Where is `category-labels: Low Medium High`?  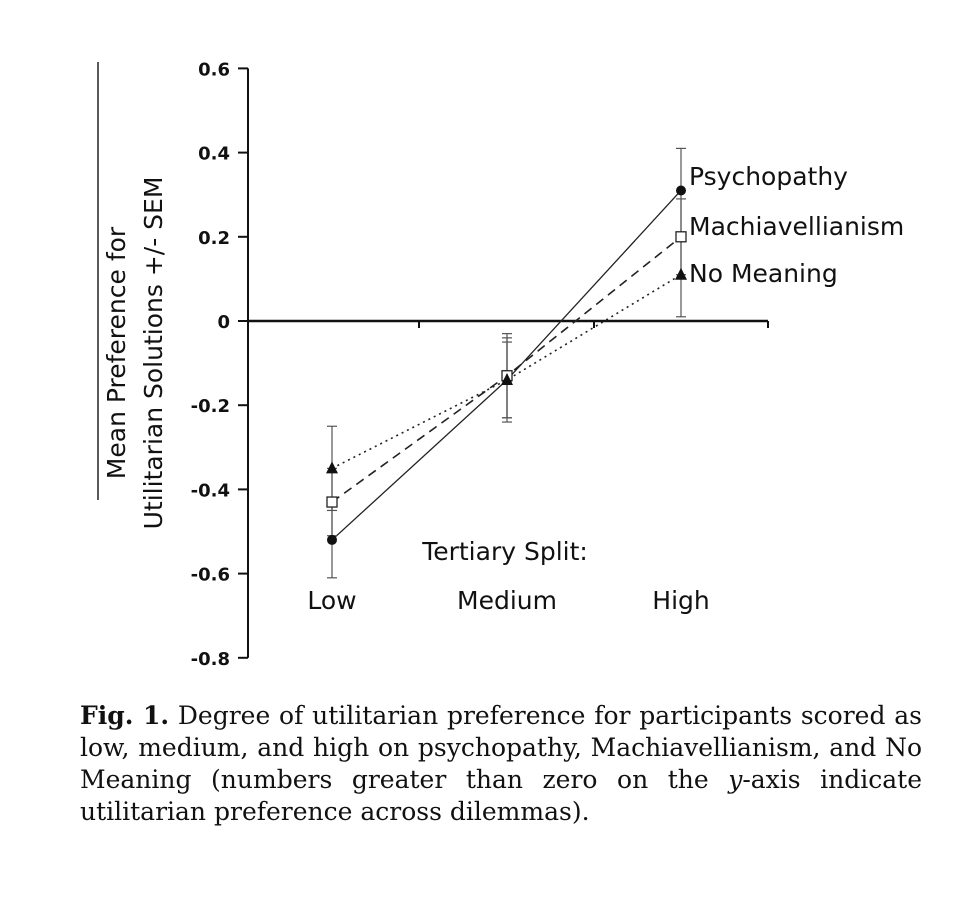
category-labels: Low Medium High is located at coordinates (508, 600).